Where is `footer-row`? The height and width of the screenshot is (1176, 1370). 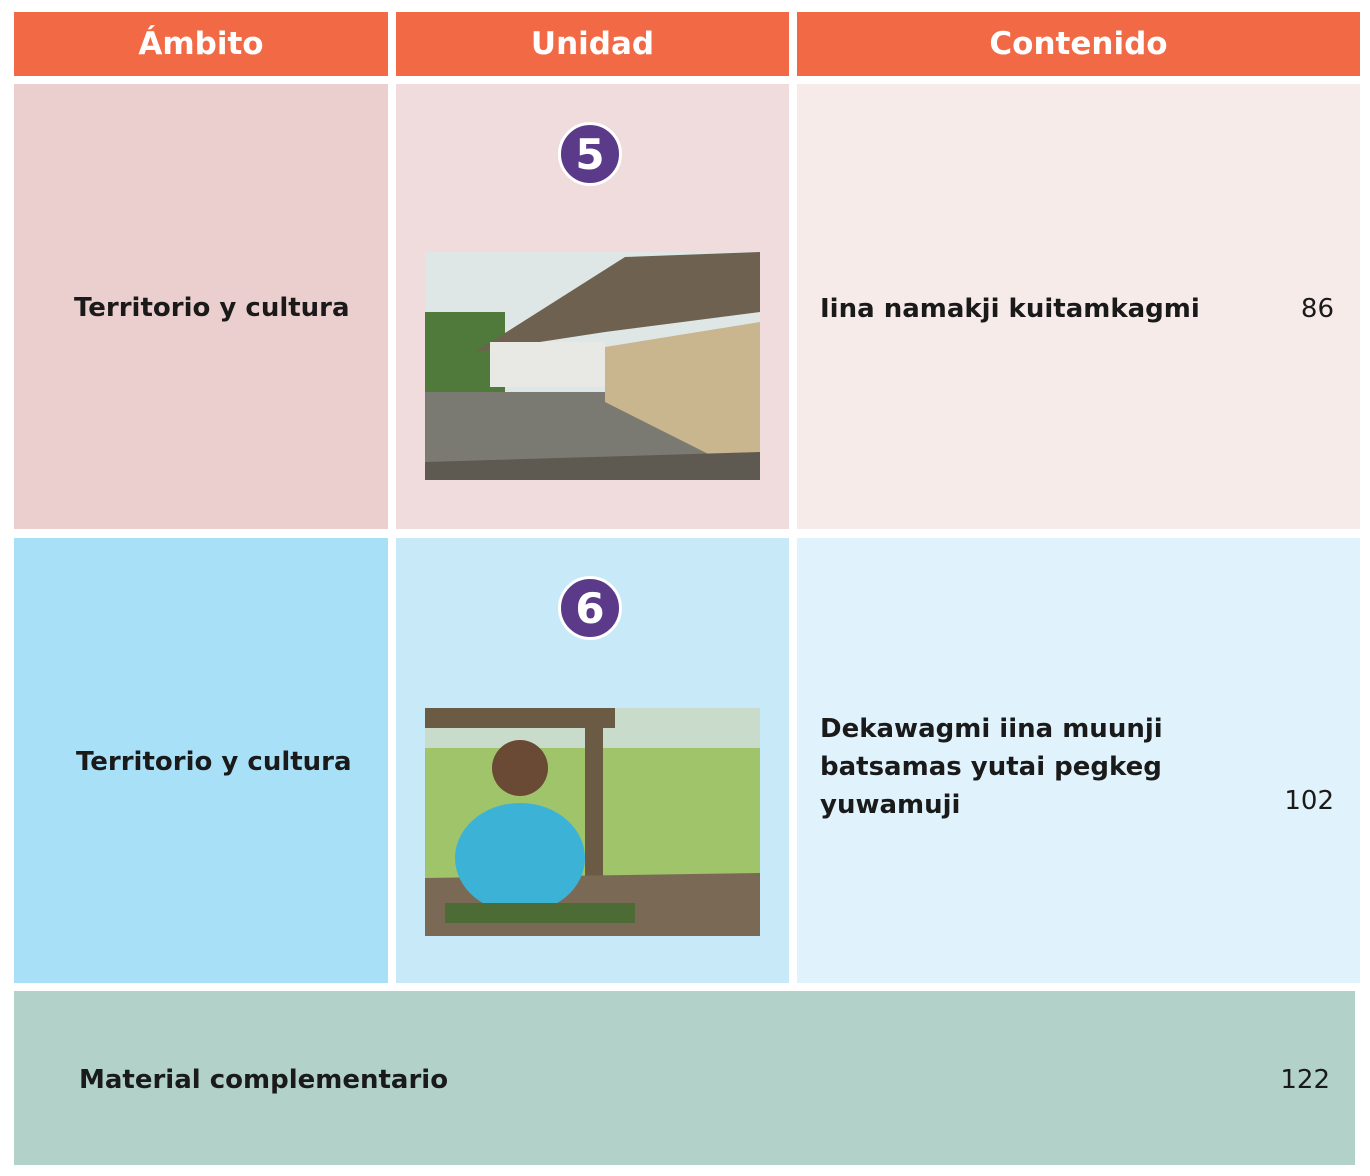
footer-row is located at coordinates (684, 1078).